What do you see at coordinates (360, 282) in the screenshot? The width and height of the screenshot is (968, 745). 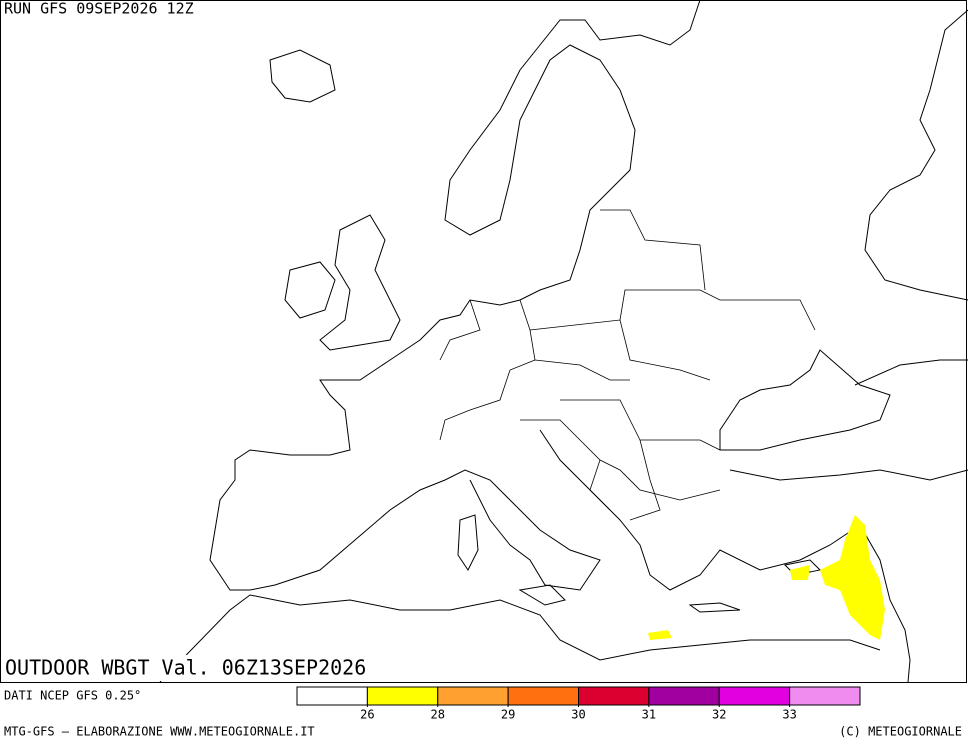 I see `island-britain` at bounding box center [360, 282].